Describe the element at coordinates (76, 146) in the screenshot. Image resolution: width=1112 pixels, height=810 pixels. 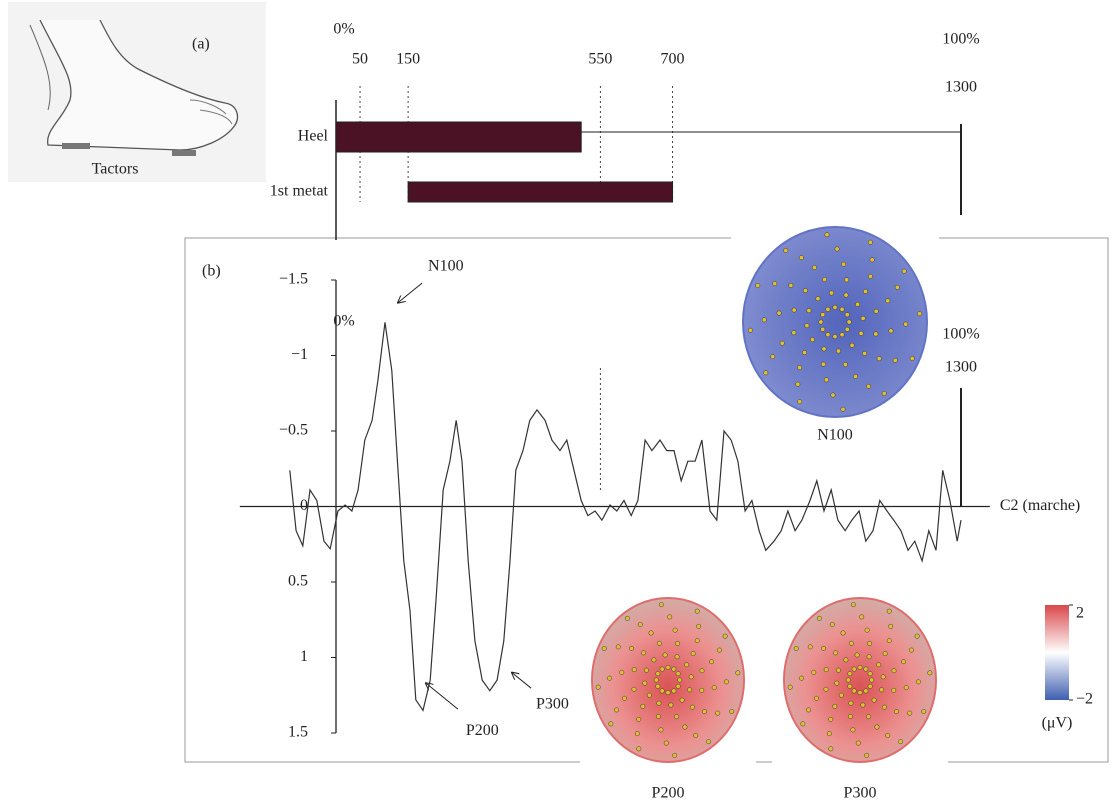
I see `tactor` at that location.